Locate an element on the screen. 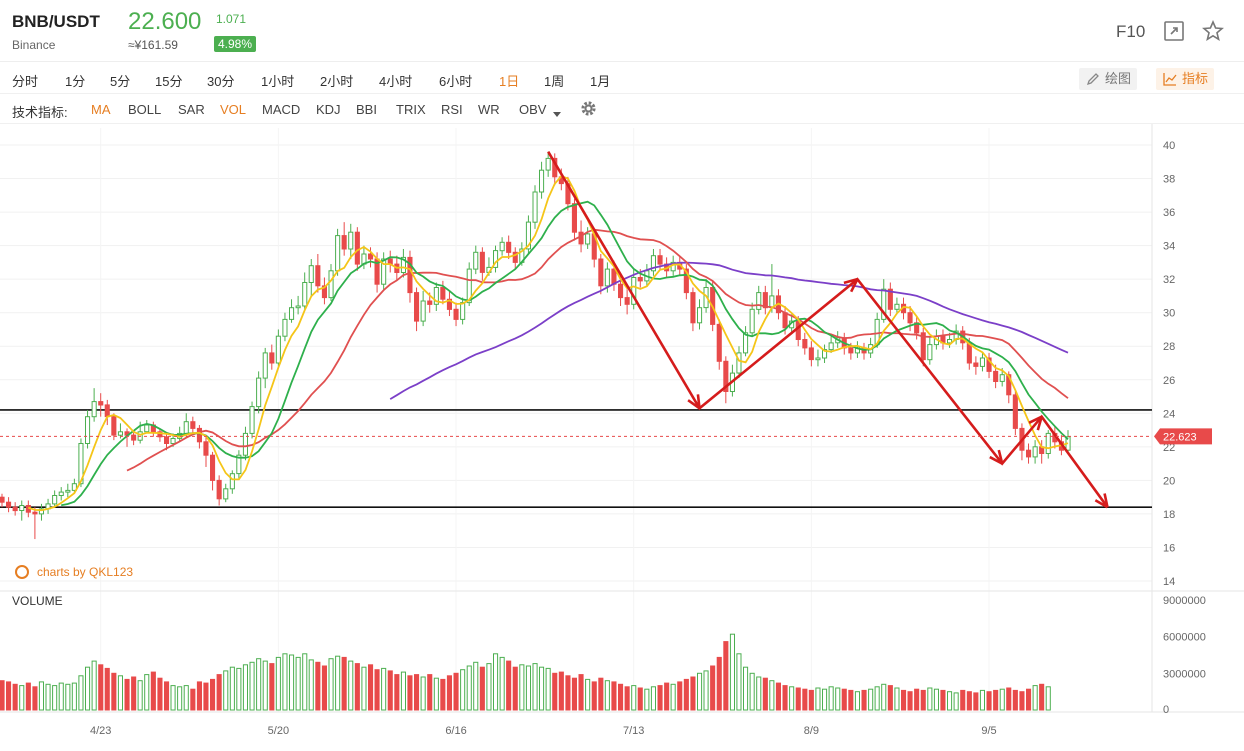 This screenshot has height=751, width=1244. period-tab: 2小时 is located at coordinates (337, 81).